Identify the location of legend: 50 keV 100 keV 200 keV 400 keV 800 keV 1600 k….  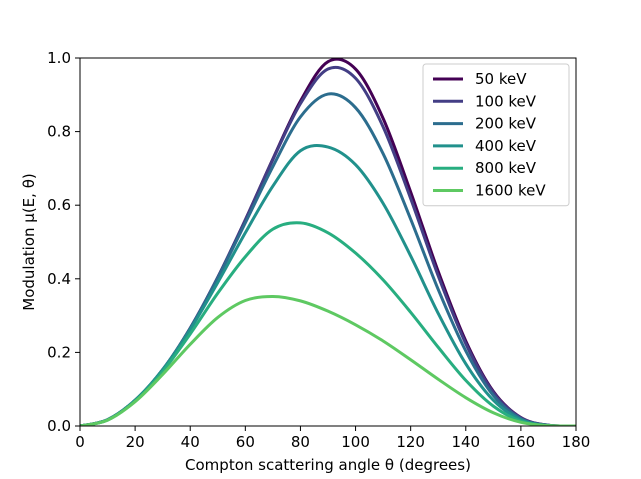
(496, 135).